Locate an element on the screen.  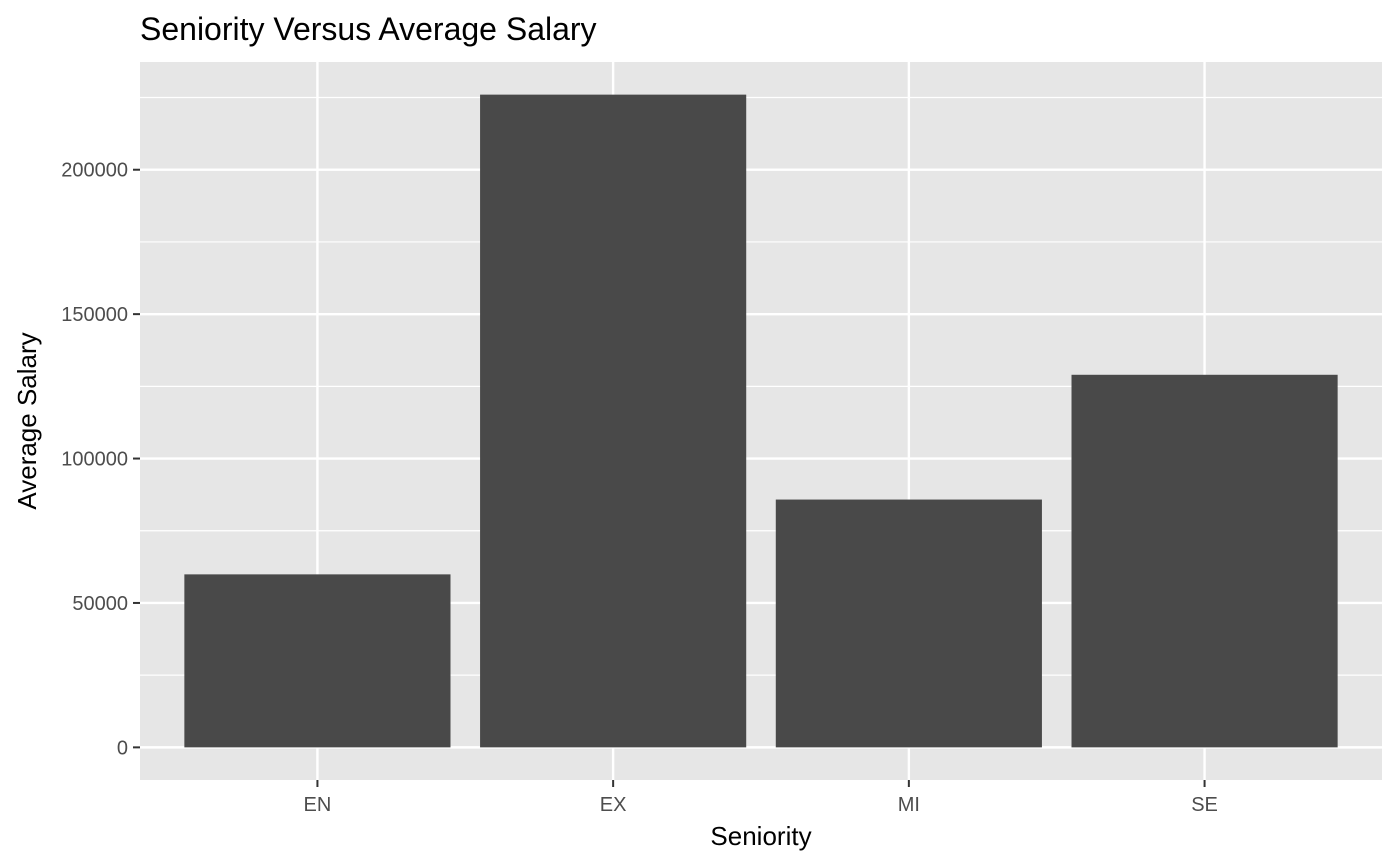
y-axis-title: Average Salary is located at coordinates (27, 420).